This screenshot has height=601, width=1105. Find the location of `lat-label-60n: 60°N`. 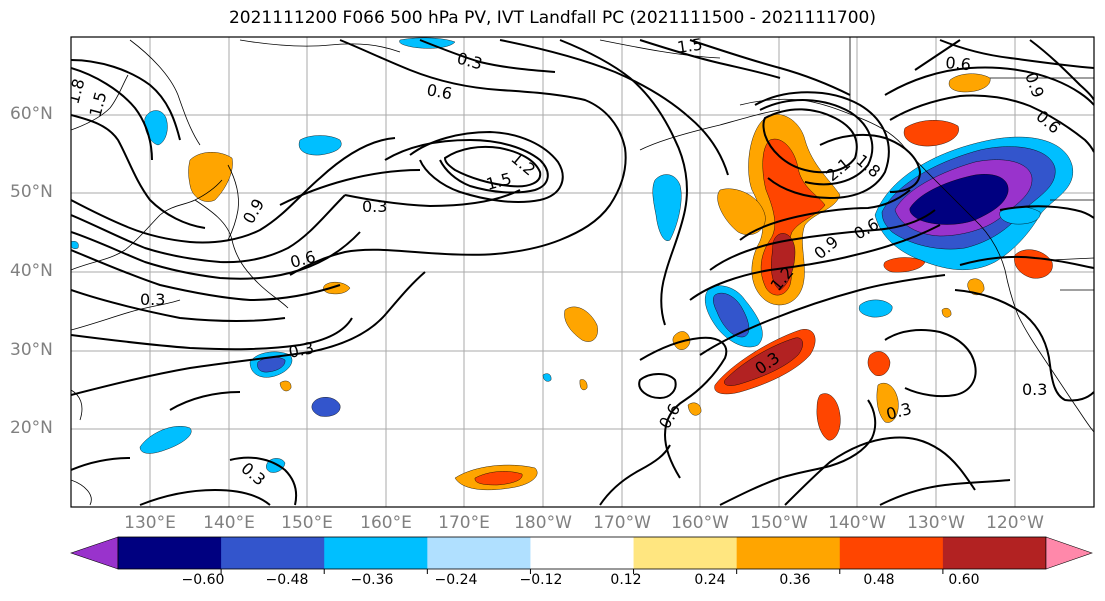

lat-label-60n: 60°N is located at coordinates (31, 114).